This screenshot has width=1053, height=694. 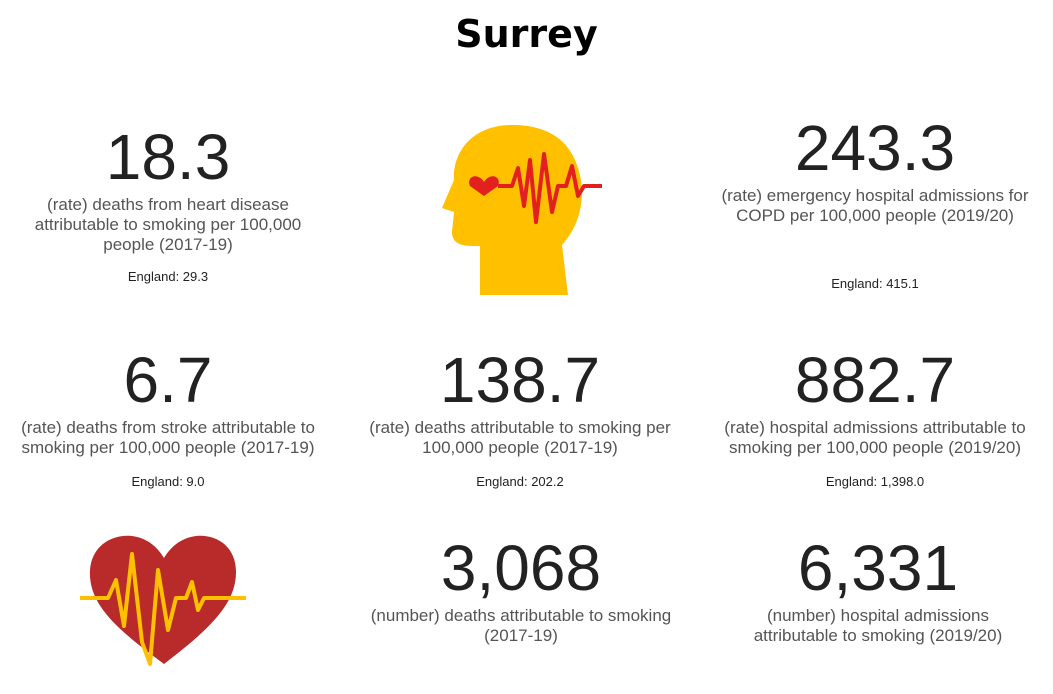 What do you see at coordinates (163, 600) in the screenshot?
I see `heart-icon` at bounding box center [163, 600].